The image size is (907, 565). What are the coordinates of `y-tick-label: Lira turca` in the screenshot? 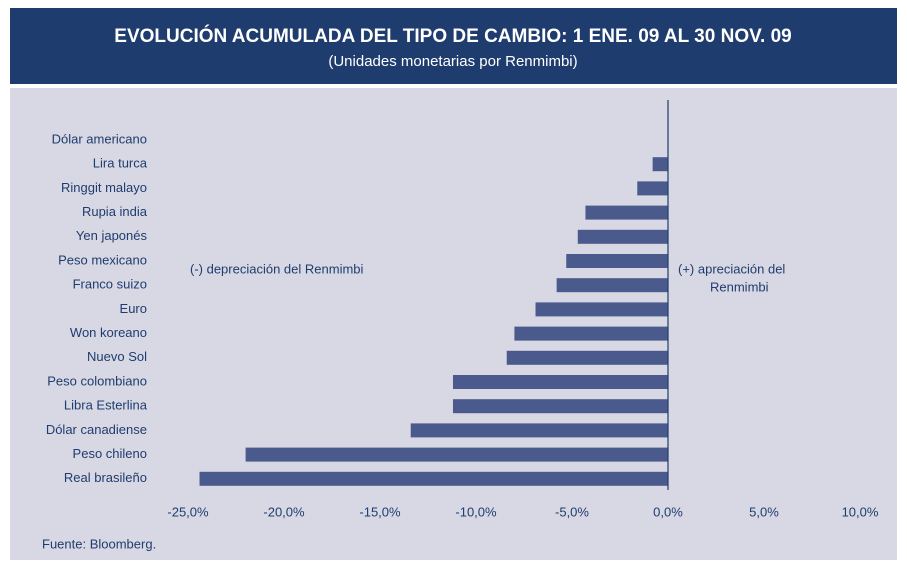 It's located at (120, 163).